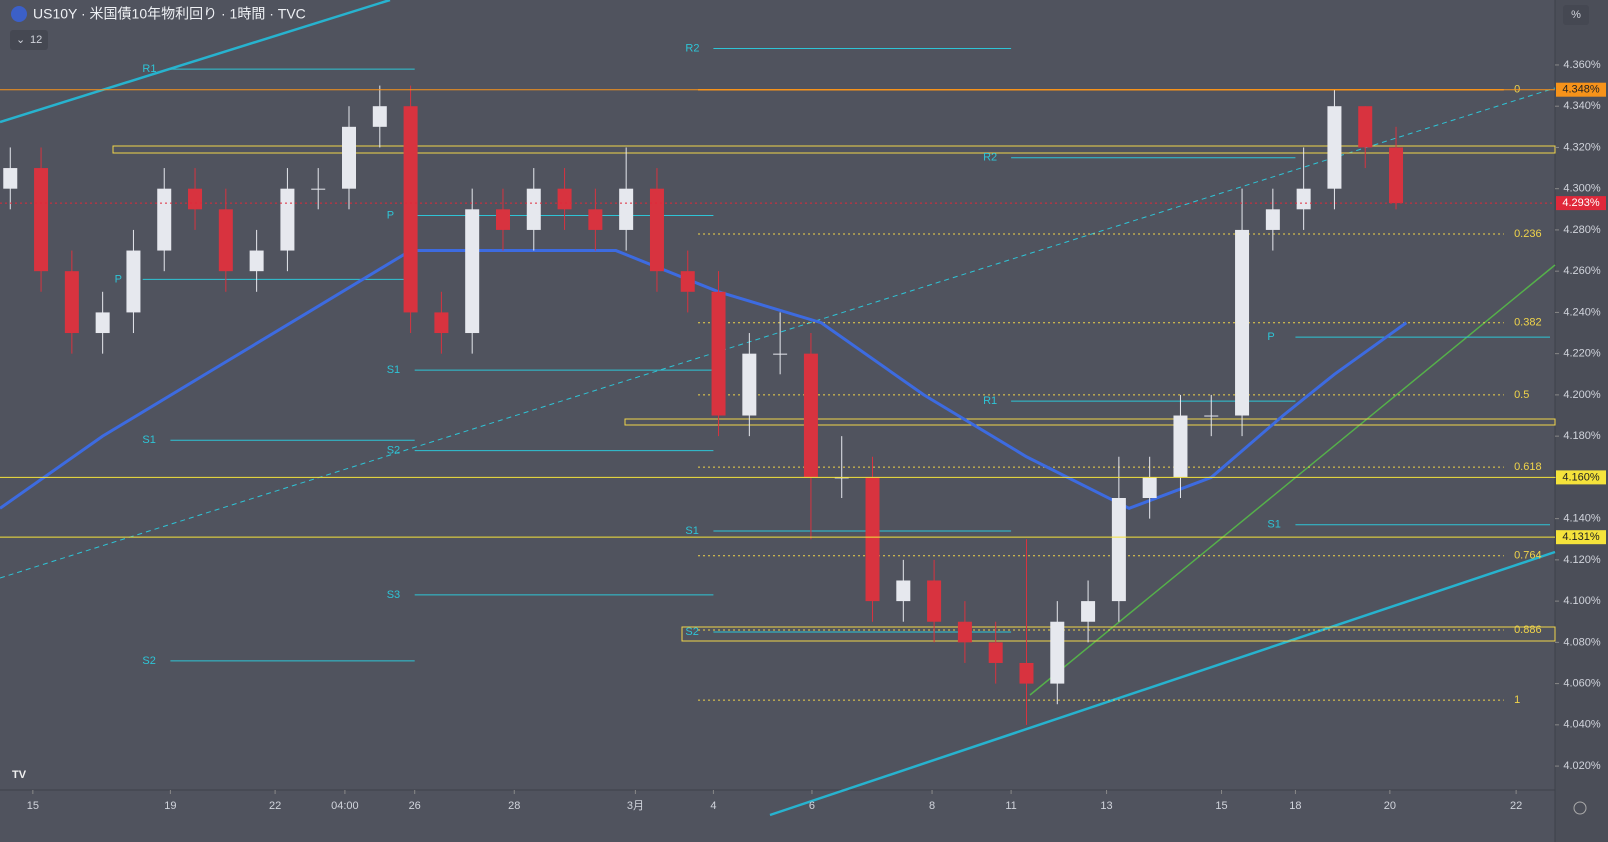  Describe the element at coordinates (19, 775) in the screenshot. I see `logo: TV` at that location.